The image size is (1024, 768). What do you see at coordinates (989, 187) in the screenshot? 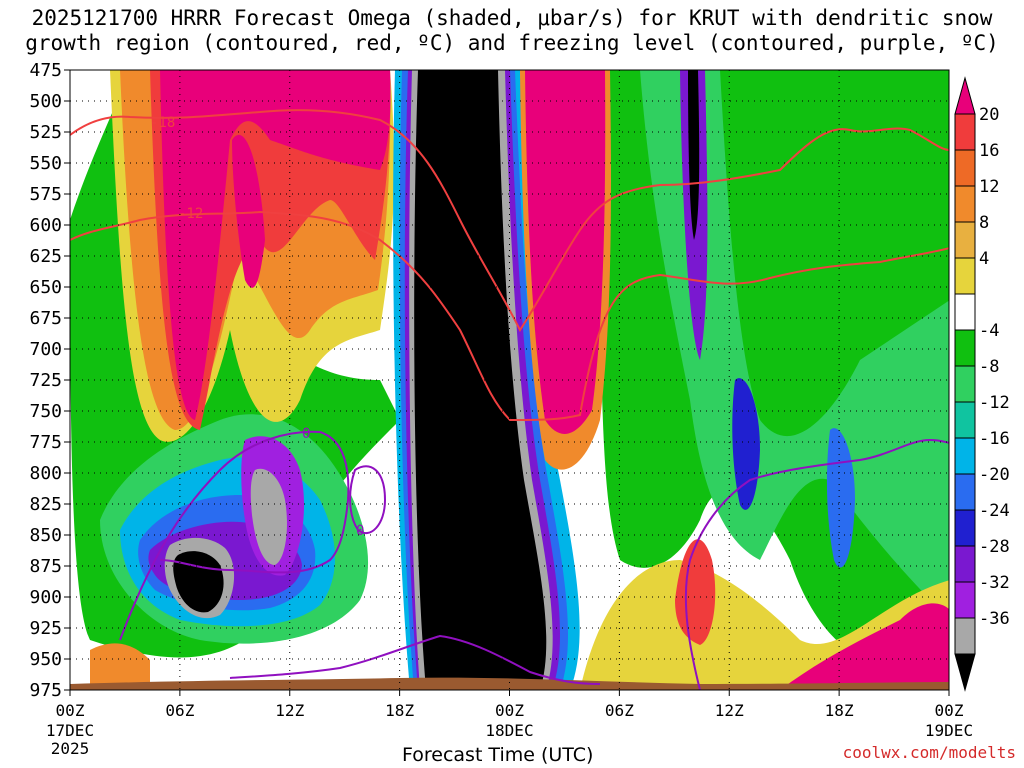
I see `colorbar-label: 12` at bounding box center [989, 187].